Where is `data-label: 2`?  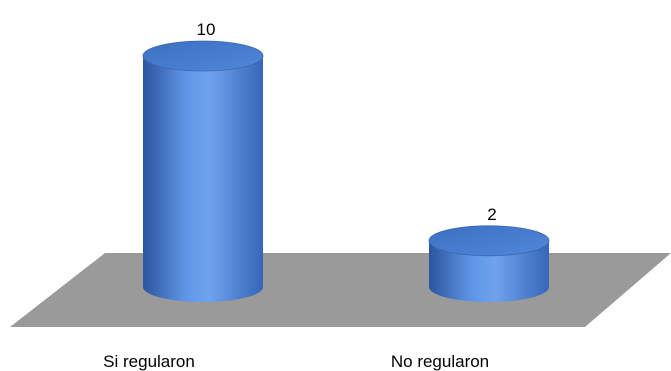
data-label: 2 is located at coordinates (491, 214).